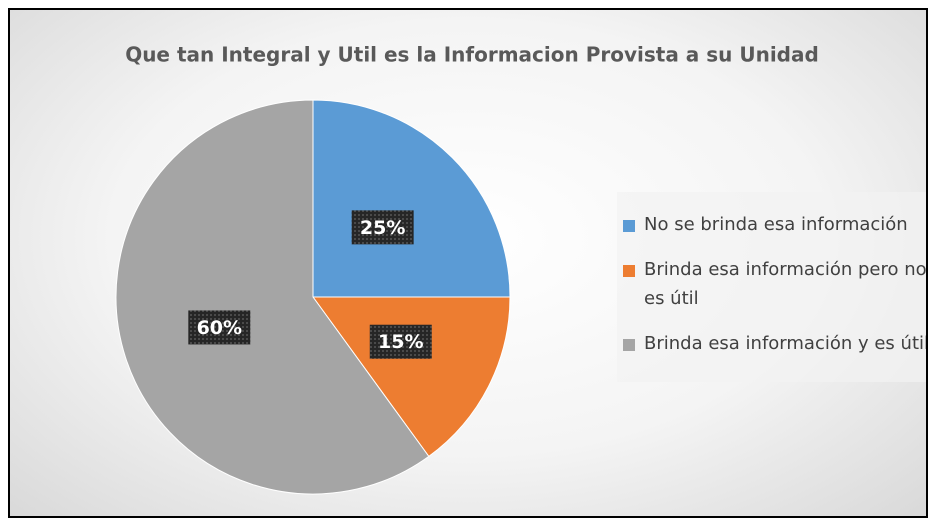  Describe the element at coordinates (785, 284) in the screenshot. I see `legend-label: Brinda esa información pero no es útil` at that location.